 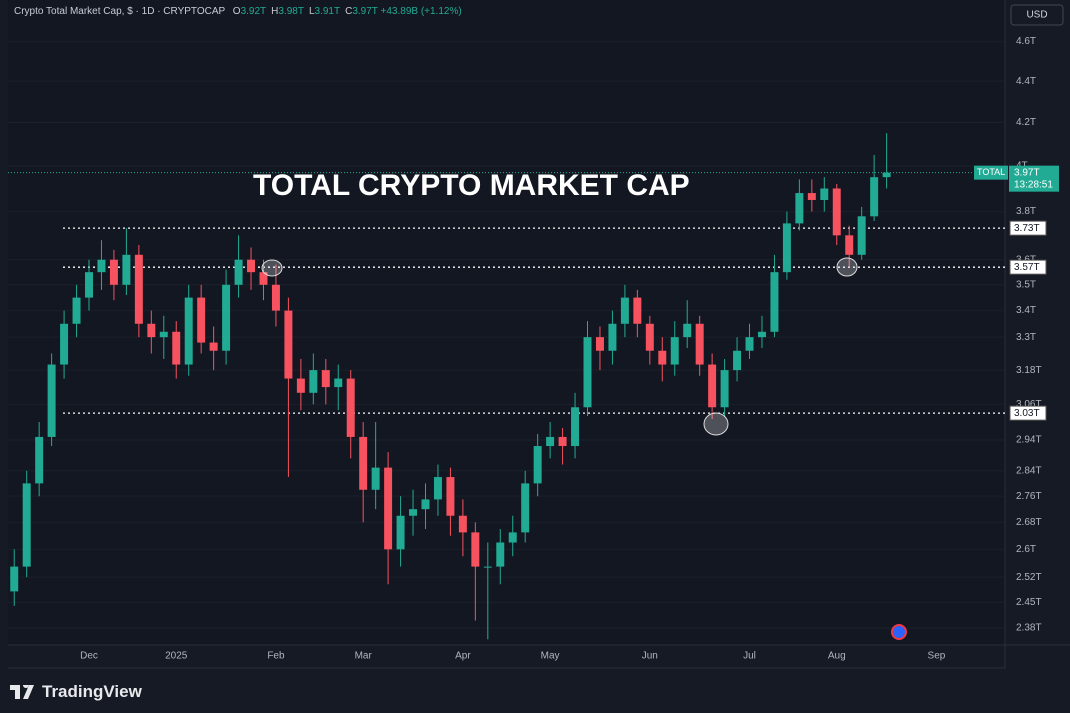 I want to click on footer: TradingView, so click(x=76, y=692).